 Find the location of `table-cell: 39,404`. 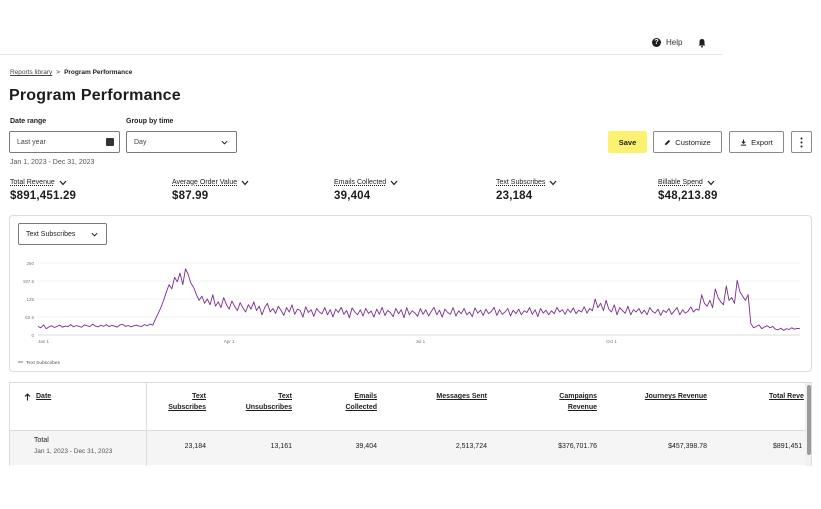

table-cell: 39,404 is located at coordinates (366, 446).